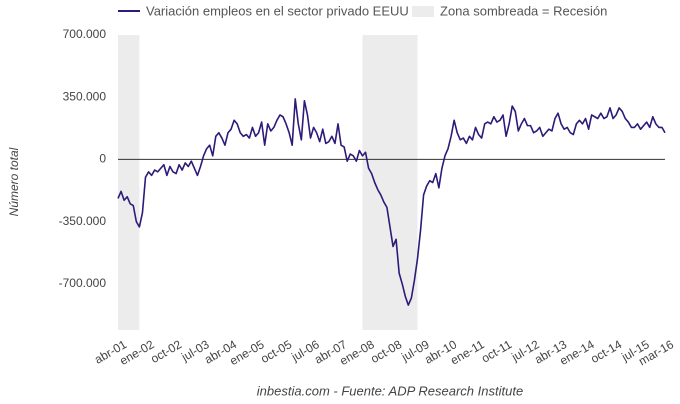 The width and height of the screenshot is (680, 404). I want to click on y-axis-label: Número total, so click(14, 181).